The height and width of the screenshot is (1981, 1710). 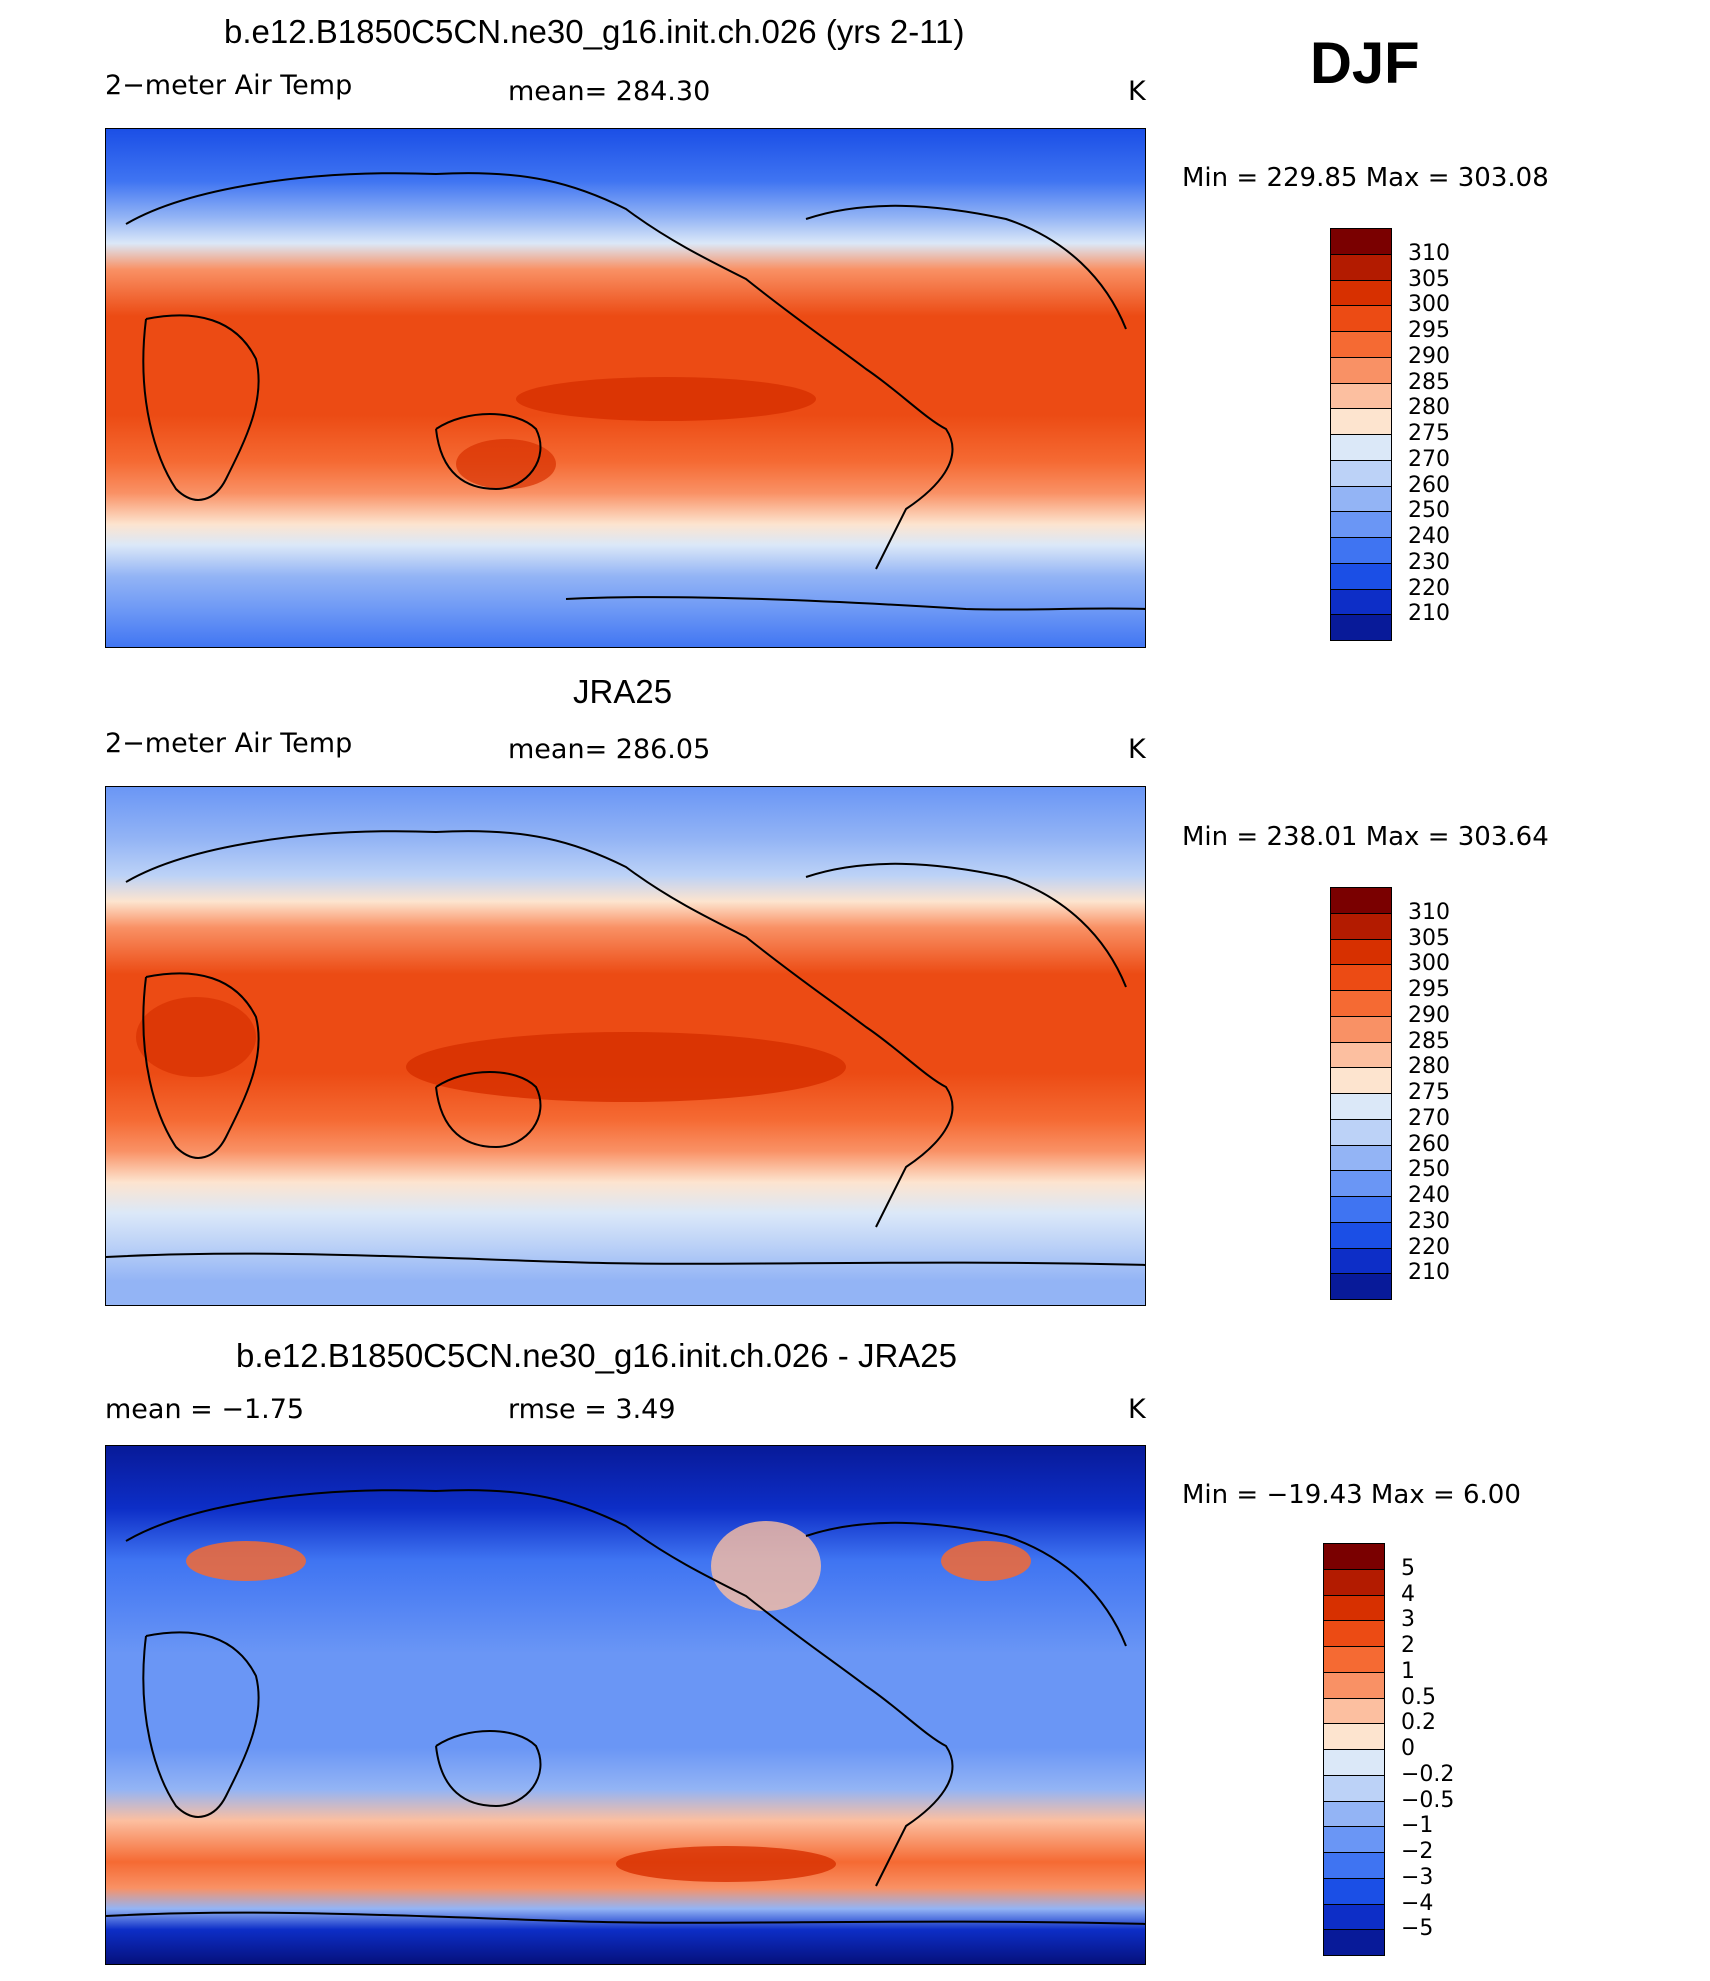 What do you see at coordinates (1429, 382) in the screenshot?
I see `colorbar-label: 285` at bounding box center [1429, 382].